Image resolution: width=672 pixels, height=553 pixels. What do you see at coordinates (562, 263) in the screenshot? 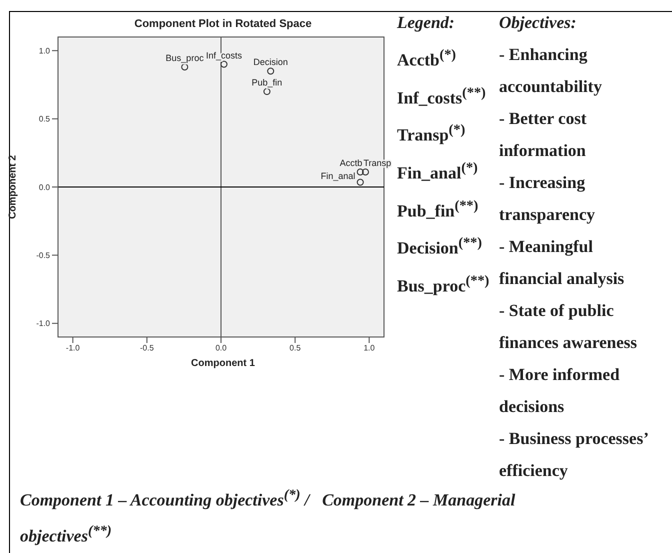
I see `text: - Meaningful financial analysis` at bounding box center [562, 263].